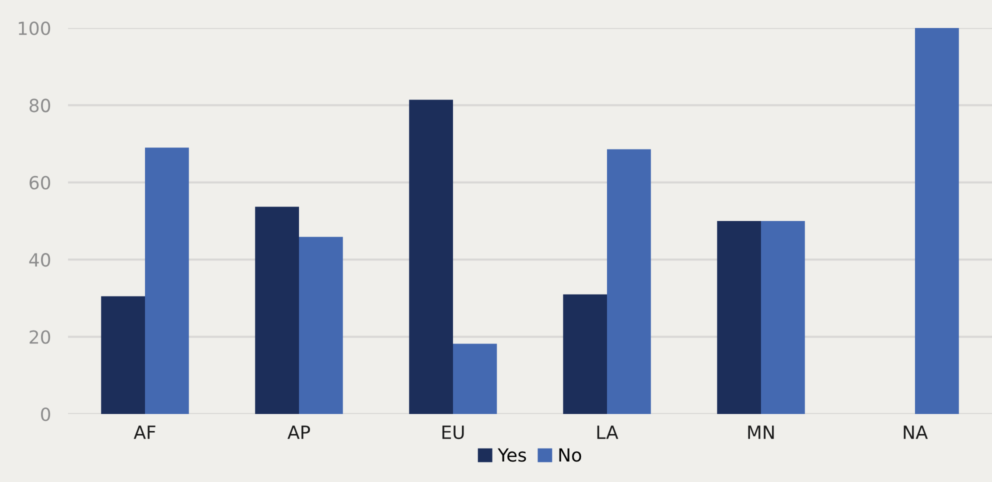  I want to click on y-tick-label: 20, so click(40, 337).